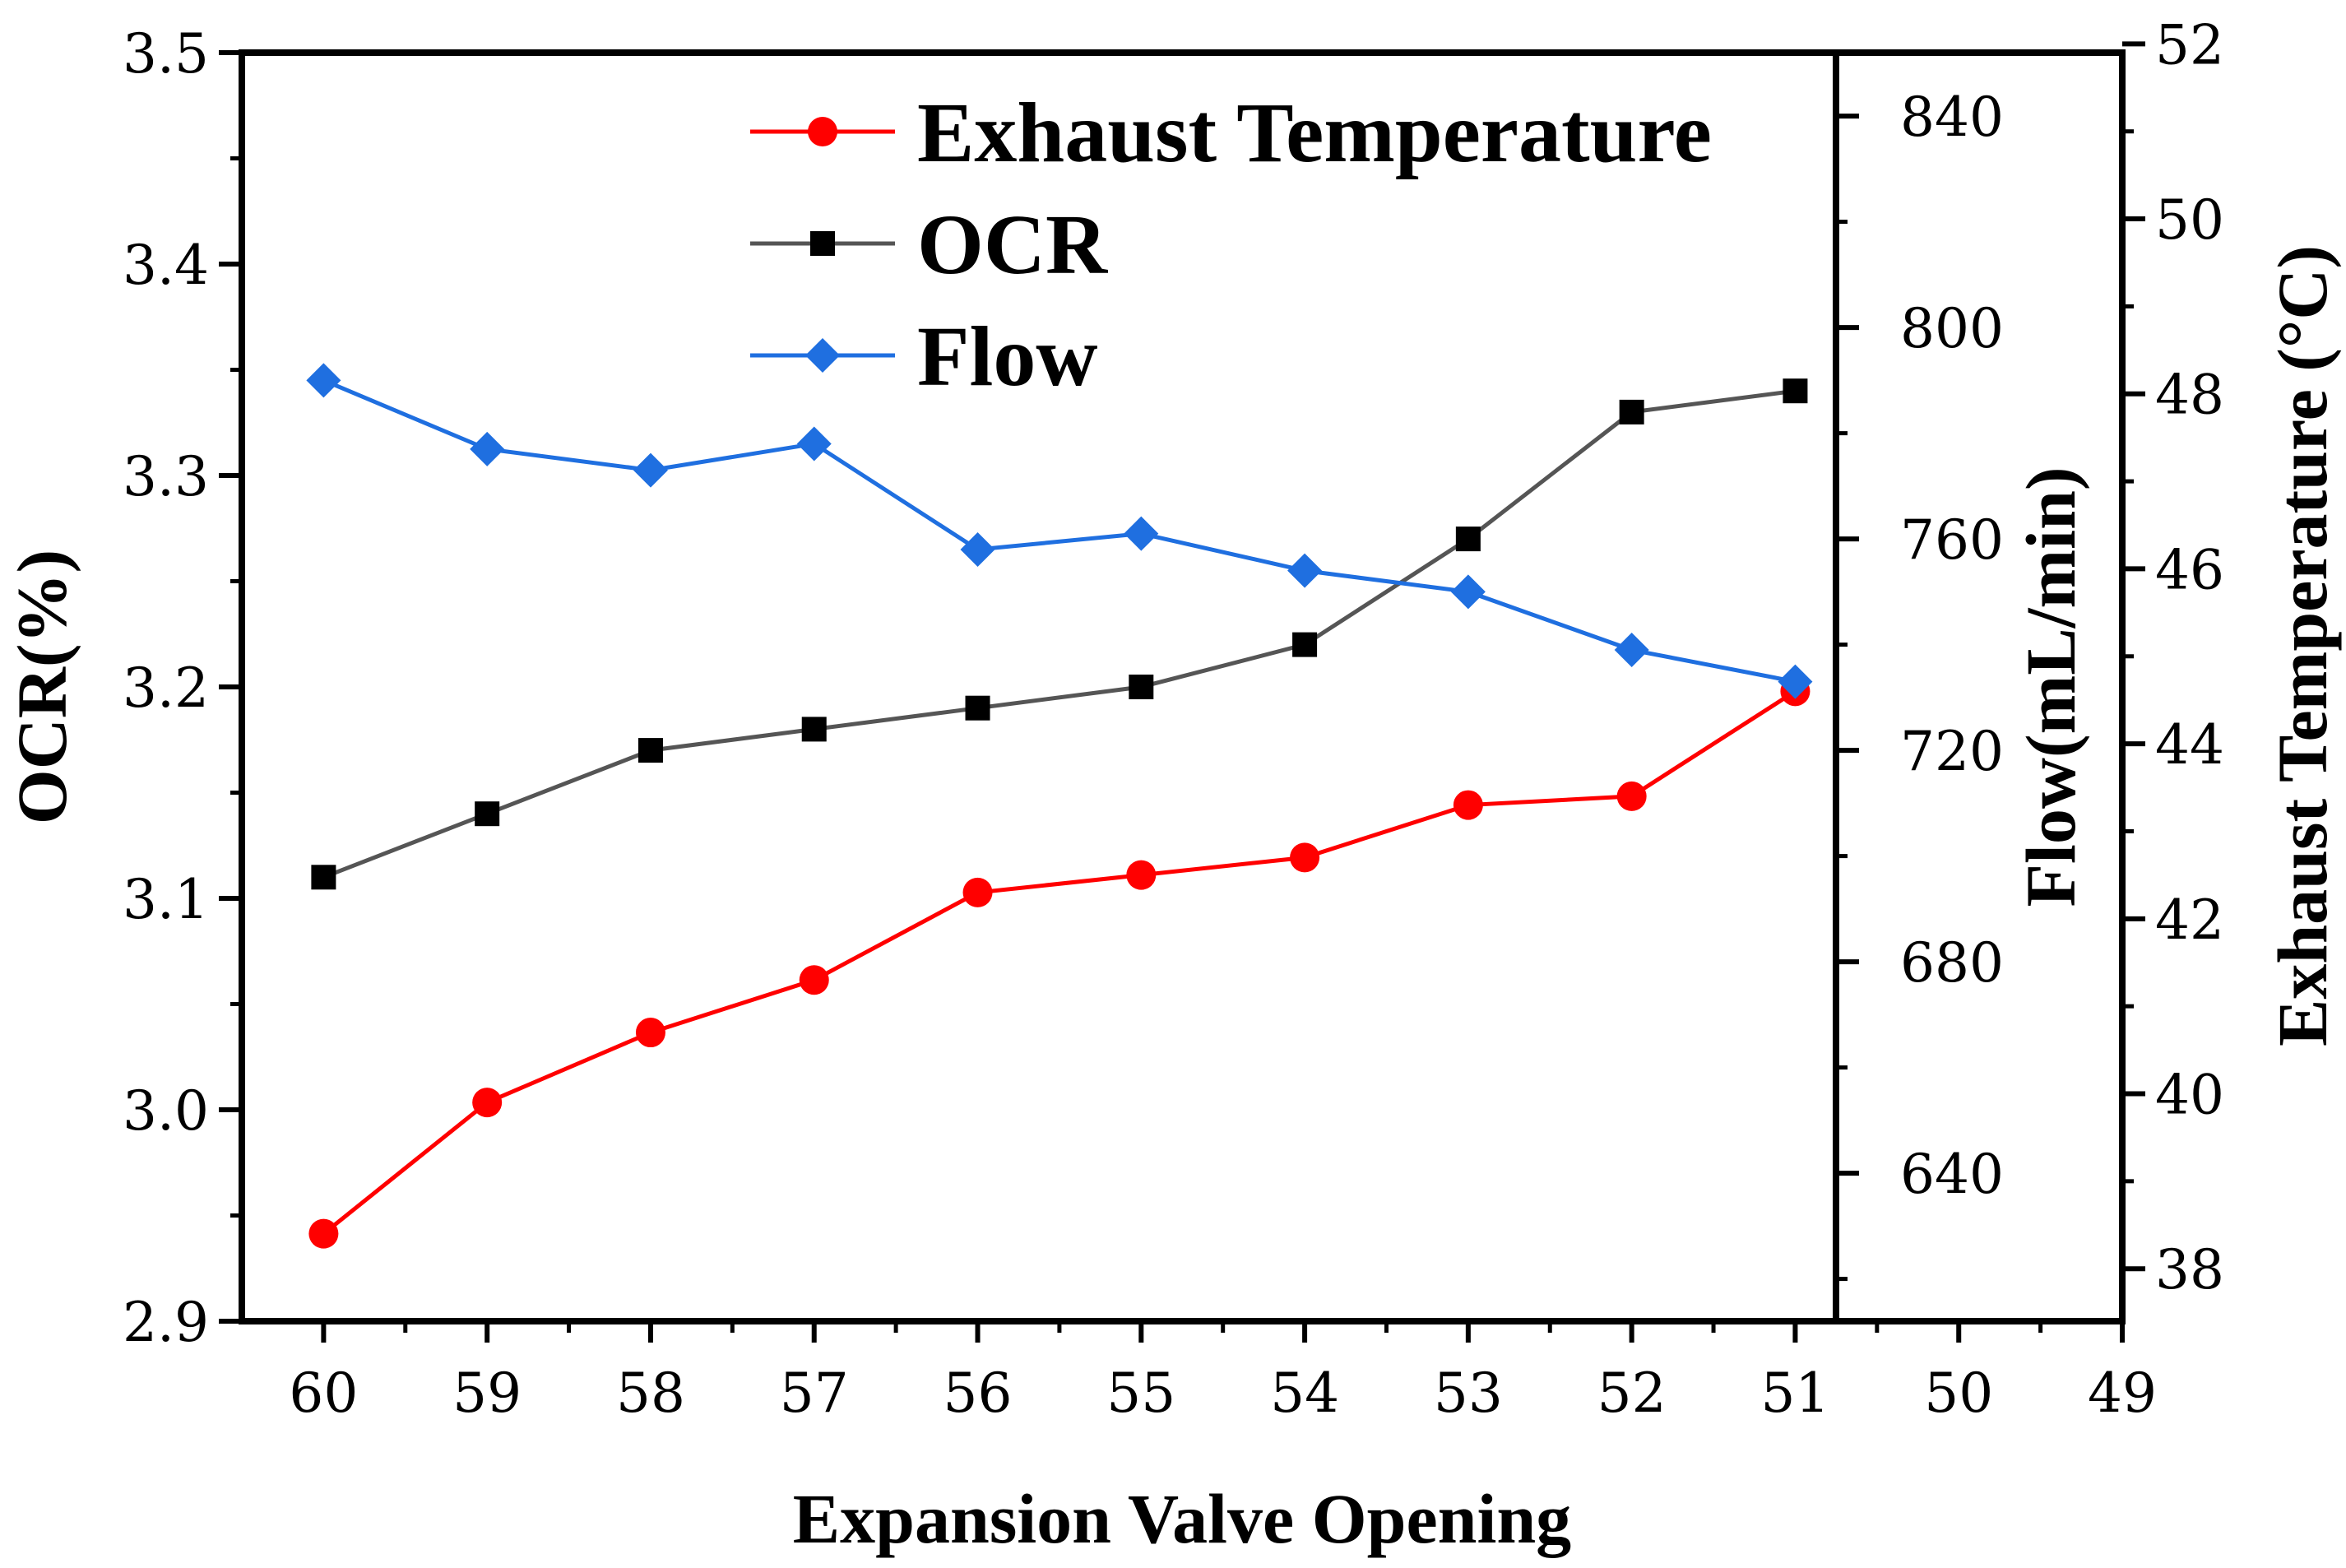  Describe the element at coordinates (1140, 1393) in the screenshot. I see `x-tick-label: 55` at that location.